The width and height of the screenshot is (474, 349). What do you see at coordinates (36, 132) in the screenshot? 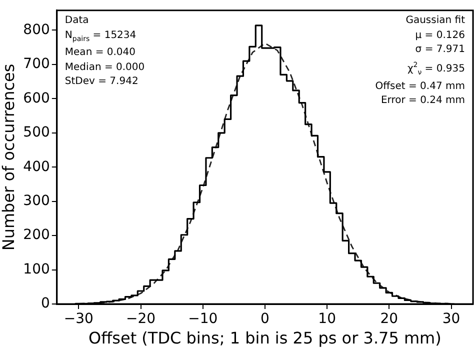
I see `y-tick-label: 500` at bounding box center [36, 132].